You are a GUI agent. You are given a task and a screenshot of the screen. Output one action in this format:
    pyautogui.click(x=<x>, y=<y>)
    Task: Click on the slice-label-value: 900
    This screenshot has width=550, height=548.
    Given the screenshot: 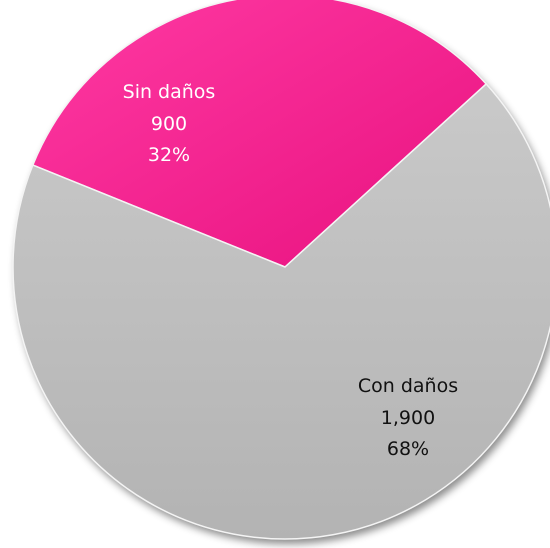 What is the action you would take?
    pyautogui.click(x=169, y=124)
    